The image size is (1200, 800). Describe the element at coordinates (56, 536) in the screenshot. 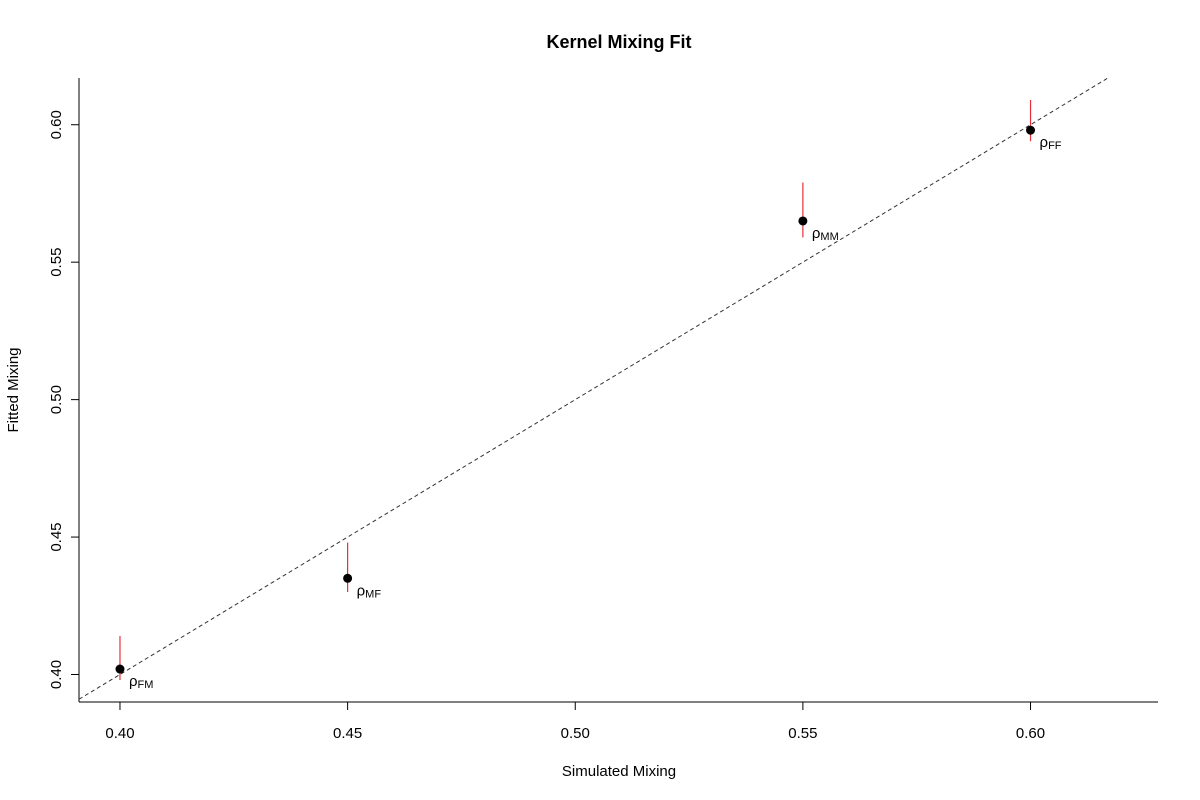

I see `y-tick-label: 0.45` at that location.